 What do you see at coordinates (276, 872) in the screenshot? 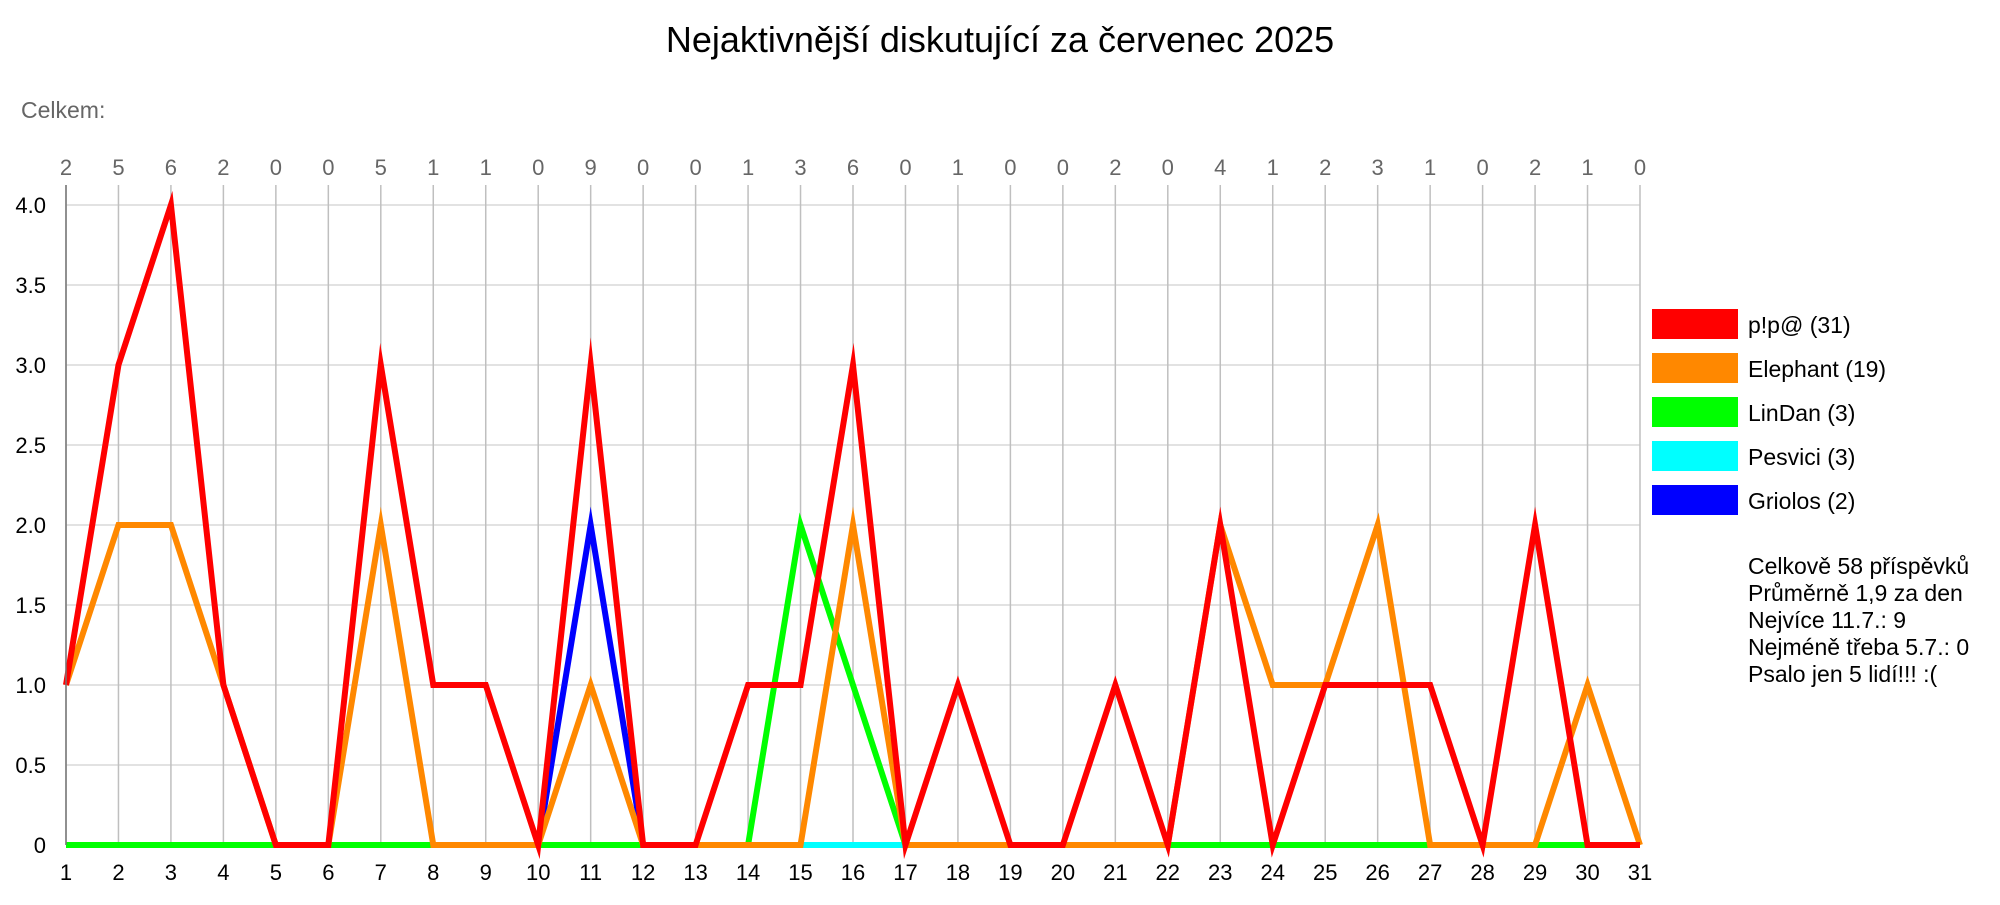
I see `x-tick-label: 5` at bounding box center [276, 872].